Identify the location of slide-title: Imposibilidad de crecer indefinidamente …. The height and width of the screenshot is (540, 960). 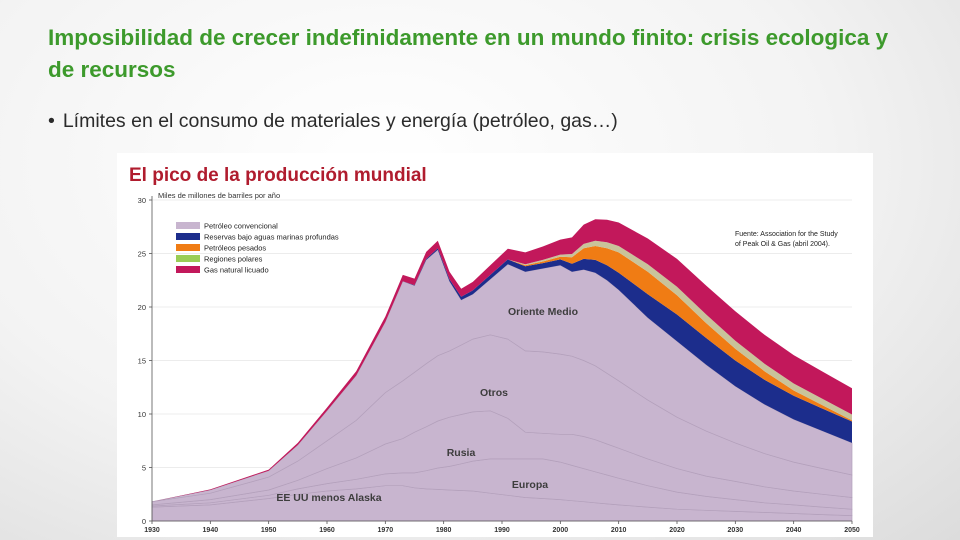
(468, 53).